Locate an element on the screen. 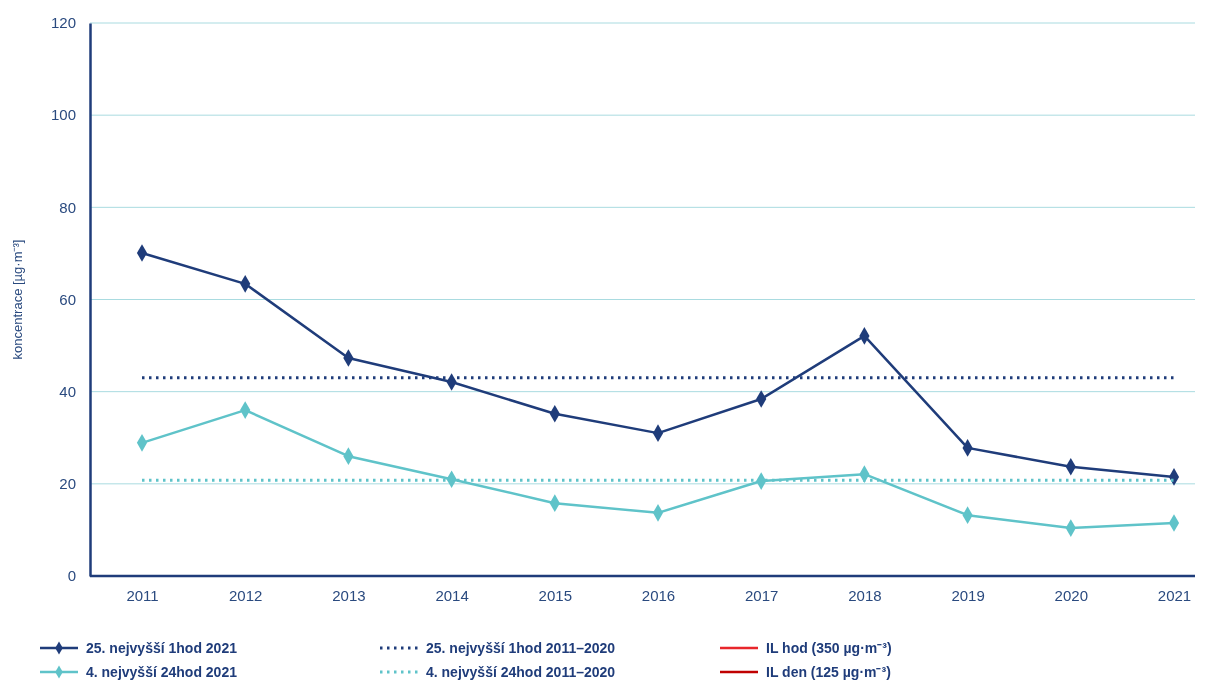  y-tick-label: 20 is located at coordinates (67, 484).